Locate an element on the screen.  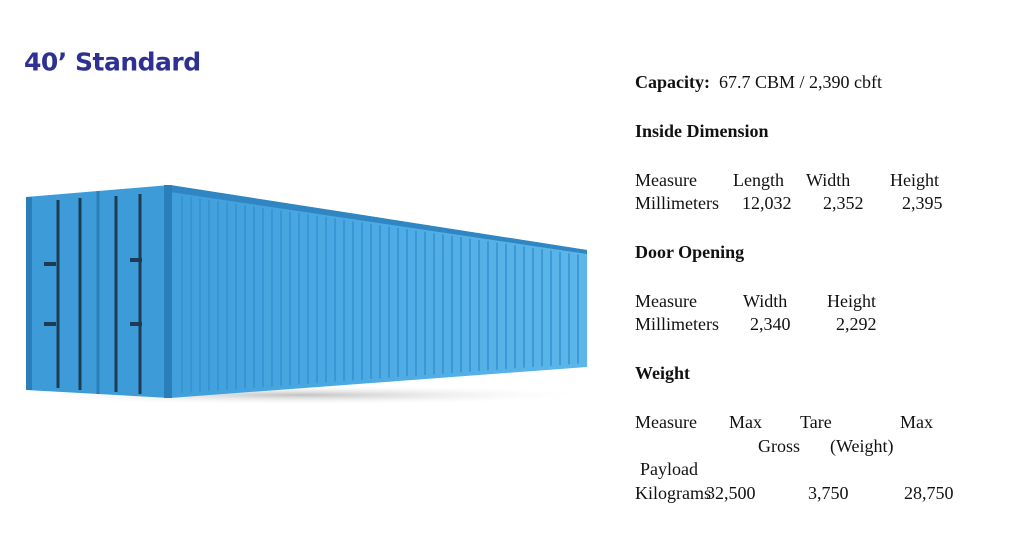
capacity-label: Capacity: is located at coordinates (672, 82).